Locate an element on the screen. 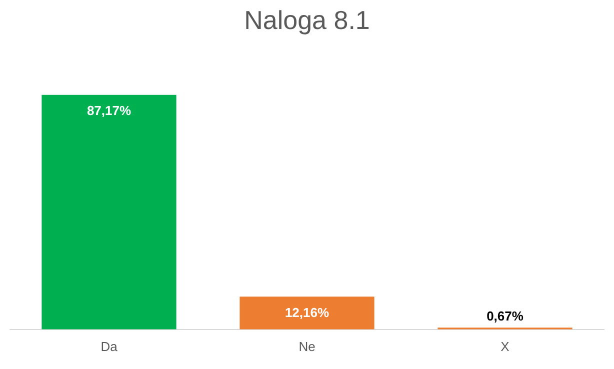 This screenshot has height=369, width=614. data-label: 87,17% is located at coordinates (109, 110).